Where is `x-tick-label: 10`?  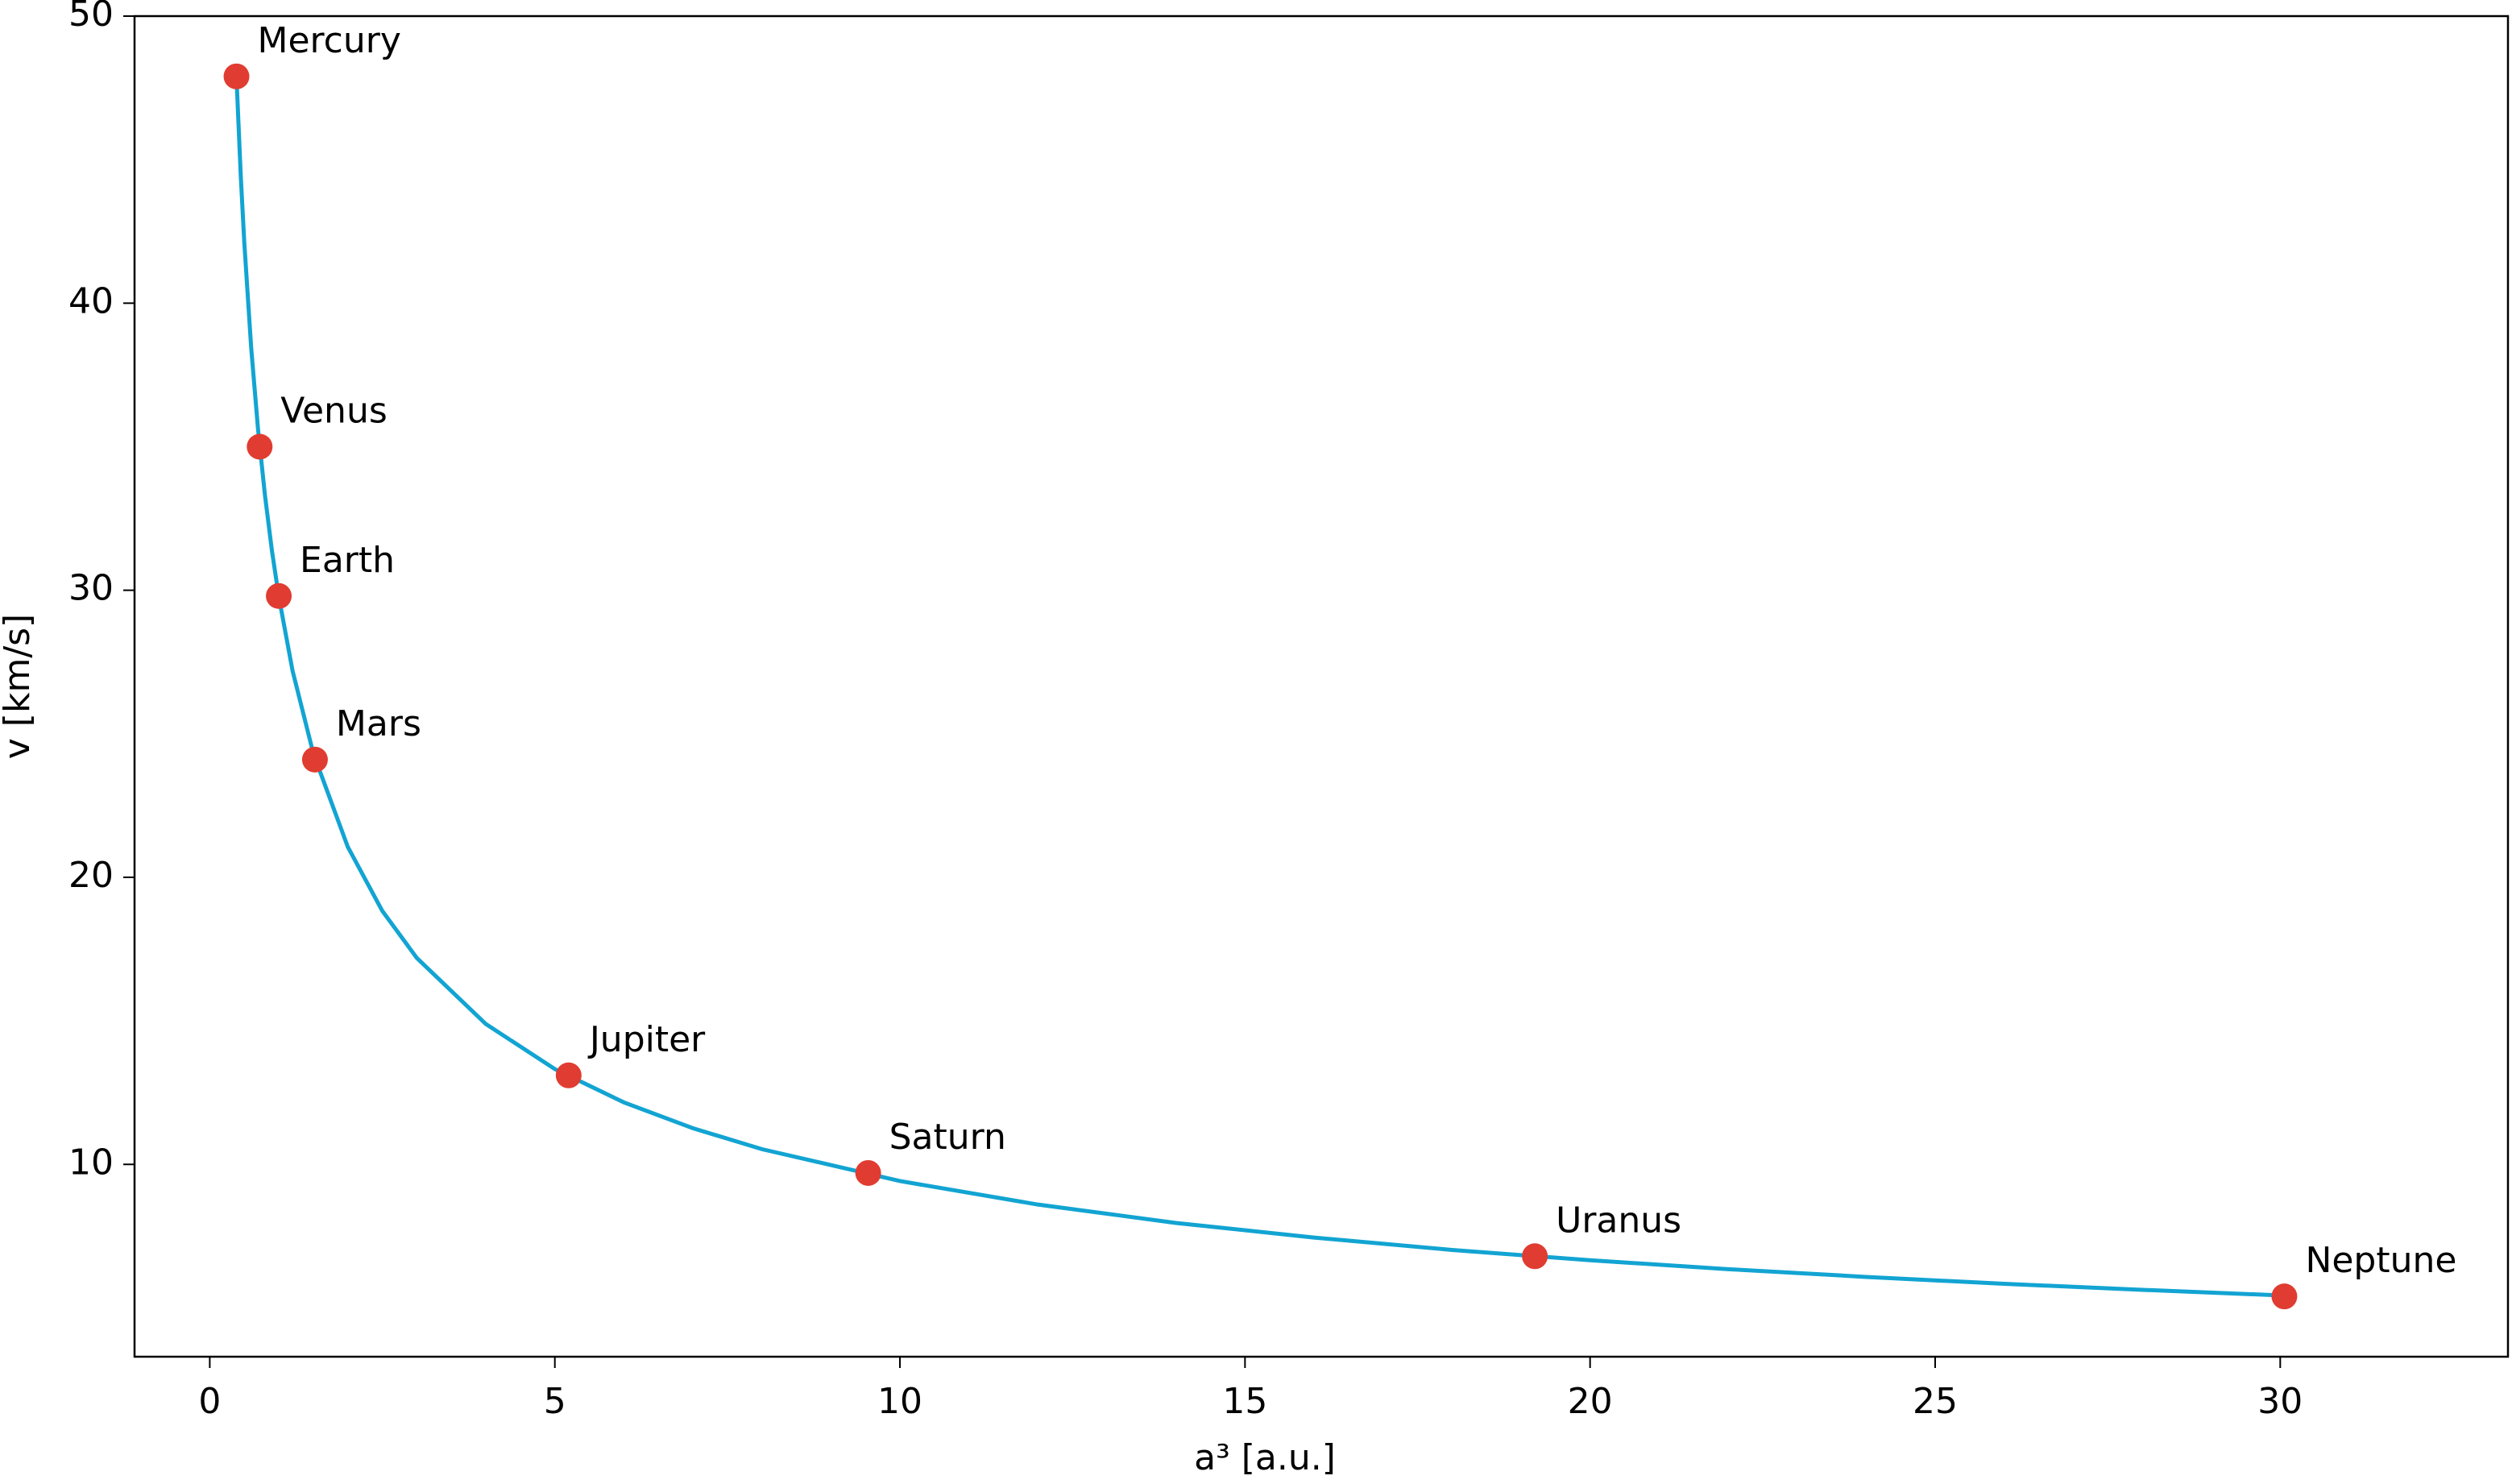 x-tick-label: 10 is located at coordinates (900, 1401).